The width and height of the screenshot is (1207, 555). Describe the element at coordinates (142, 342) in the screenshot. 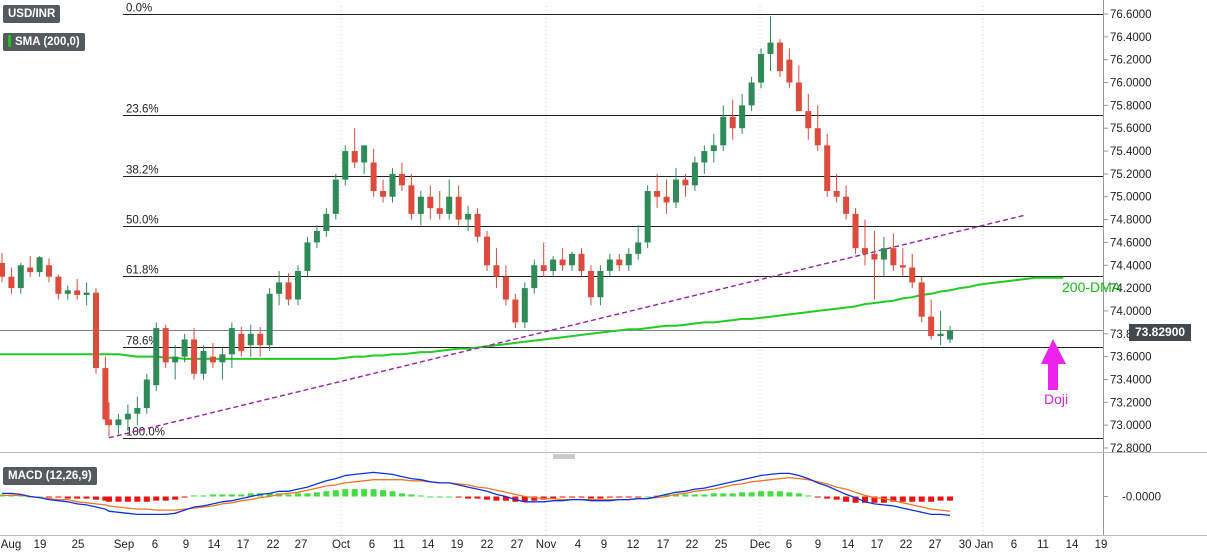

I see `fib-level-label: 78.6%` at that location.